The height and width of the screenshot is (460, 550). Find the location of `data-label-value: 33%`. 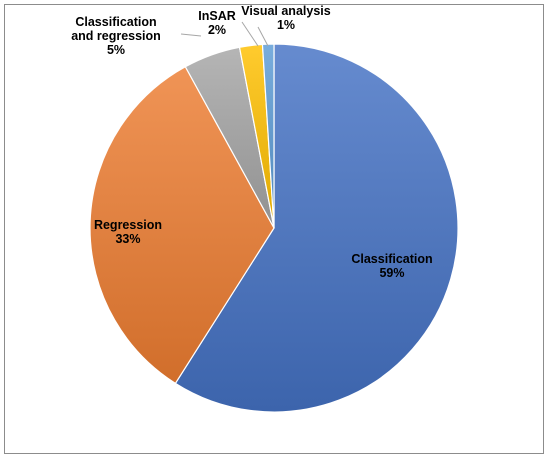

data-label-value: 33% is located at coordinates (127, 239).